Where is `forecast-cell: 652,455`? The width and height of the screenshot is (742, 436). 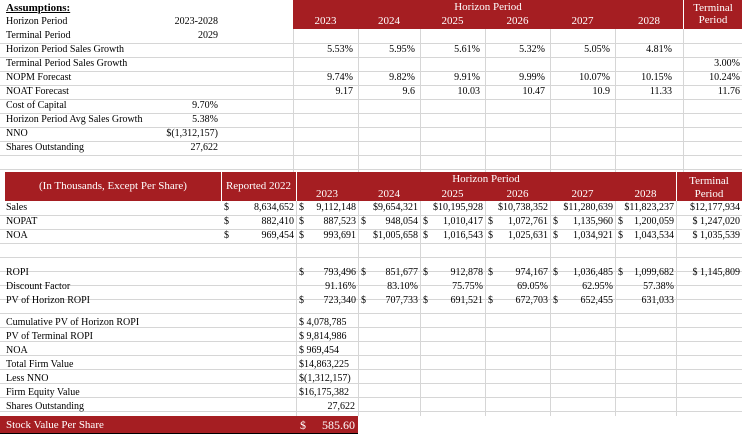
forecast-cell: 652,455 is located at coordinates (597, 300).